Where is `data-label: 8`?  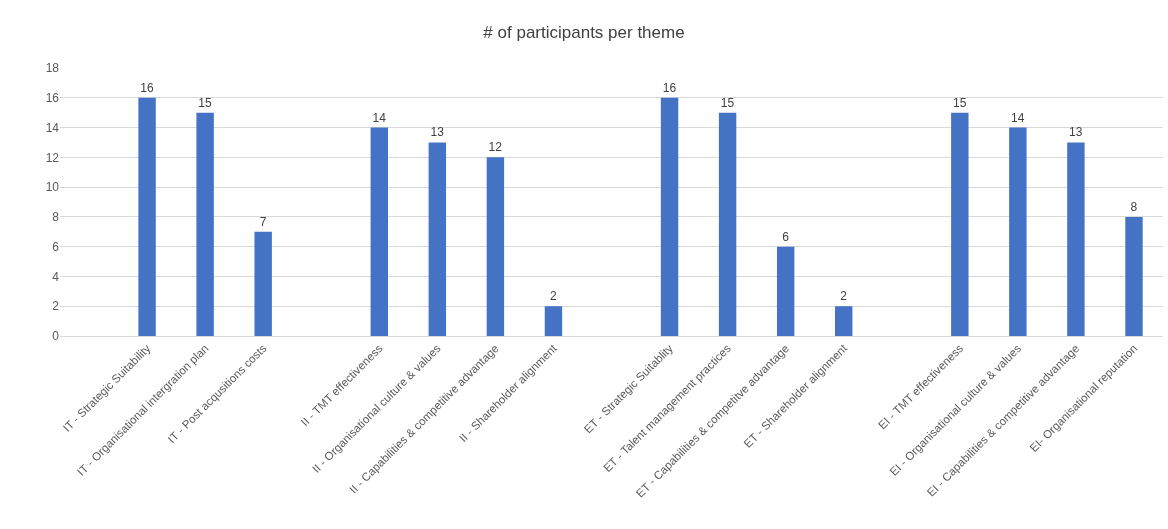 data-label: 8 is located at coordinates (1134, 206).